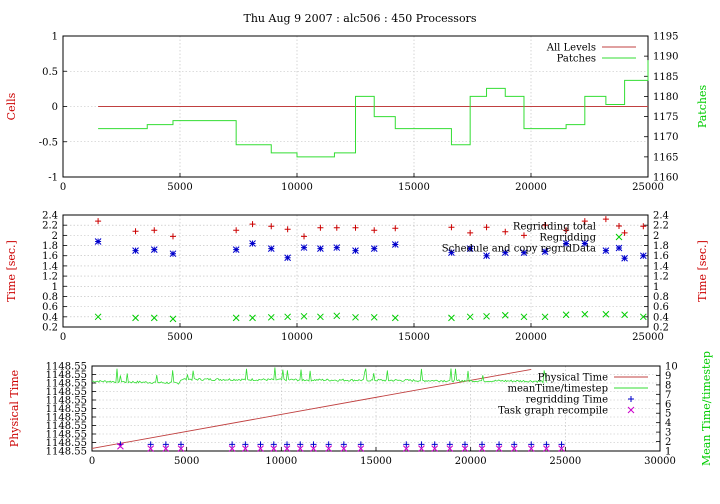 The height and width of the screenshot is (504, 720). I want to click on y2-axis-label: Patches, so click(702, 107).